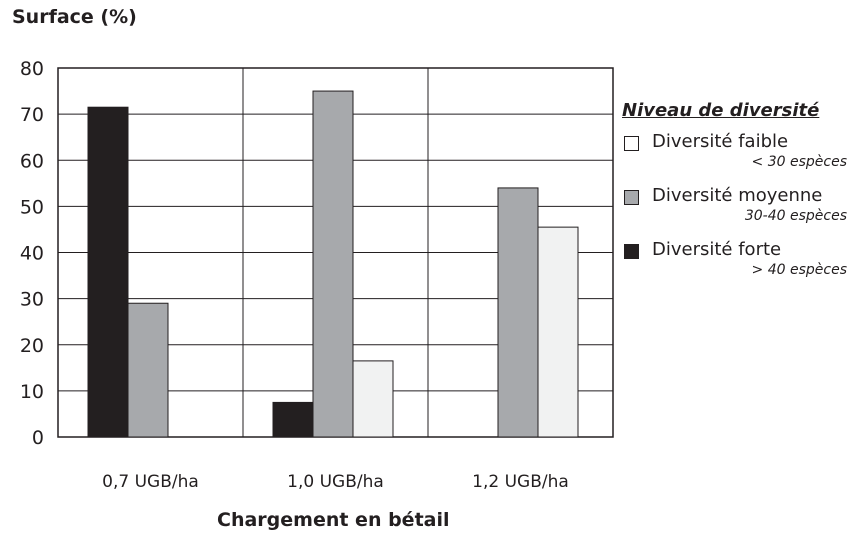 The image size is (862, 533). What do you see at coordinates (32, 69) in the screenshot?
I see `y-tick-label: 80` at bounding box center [32, 69].